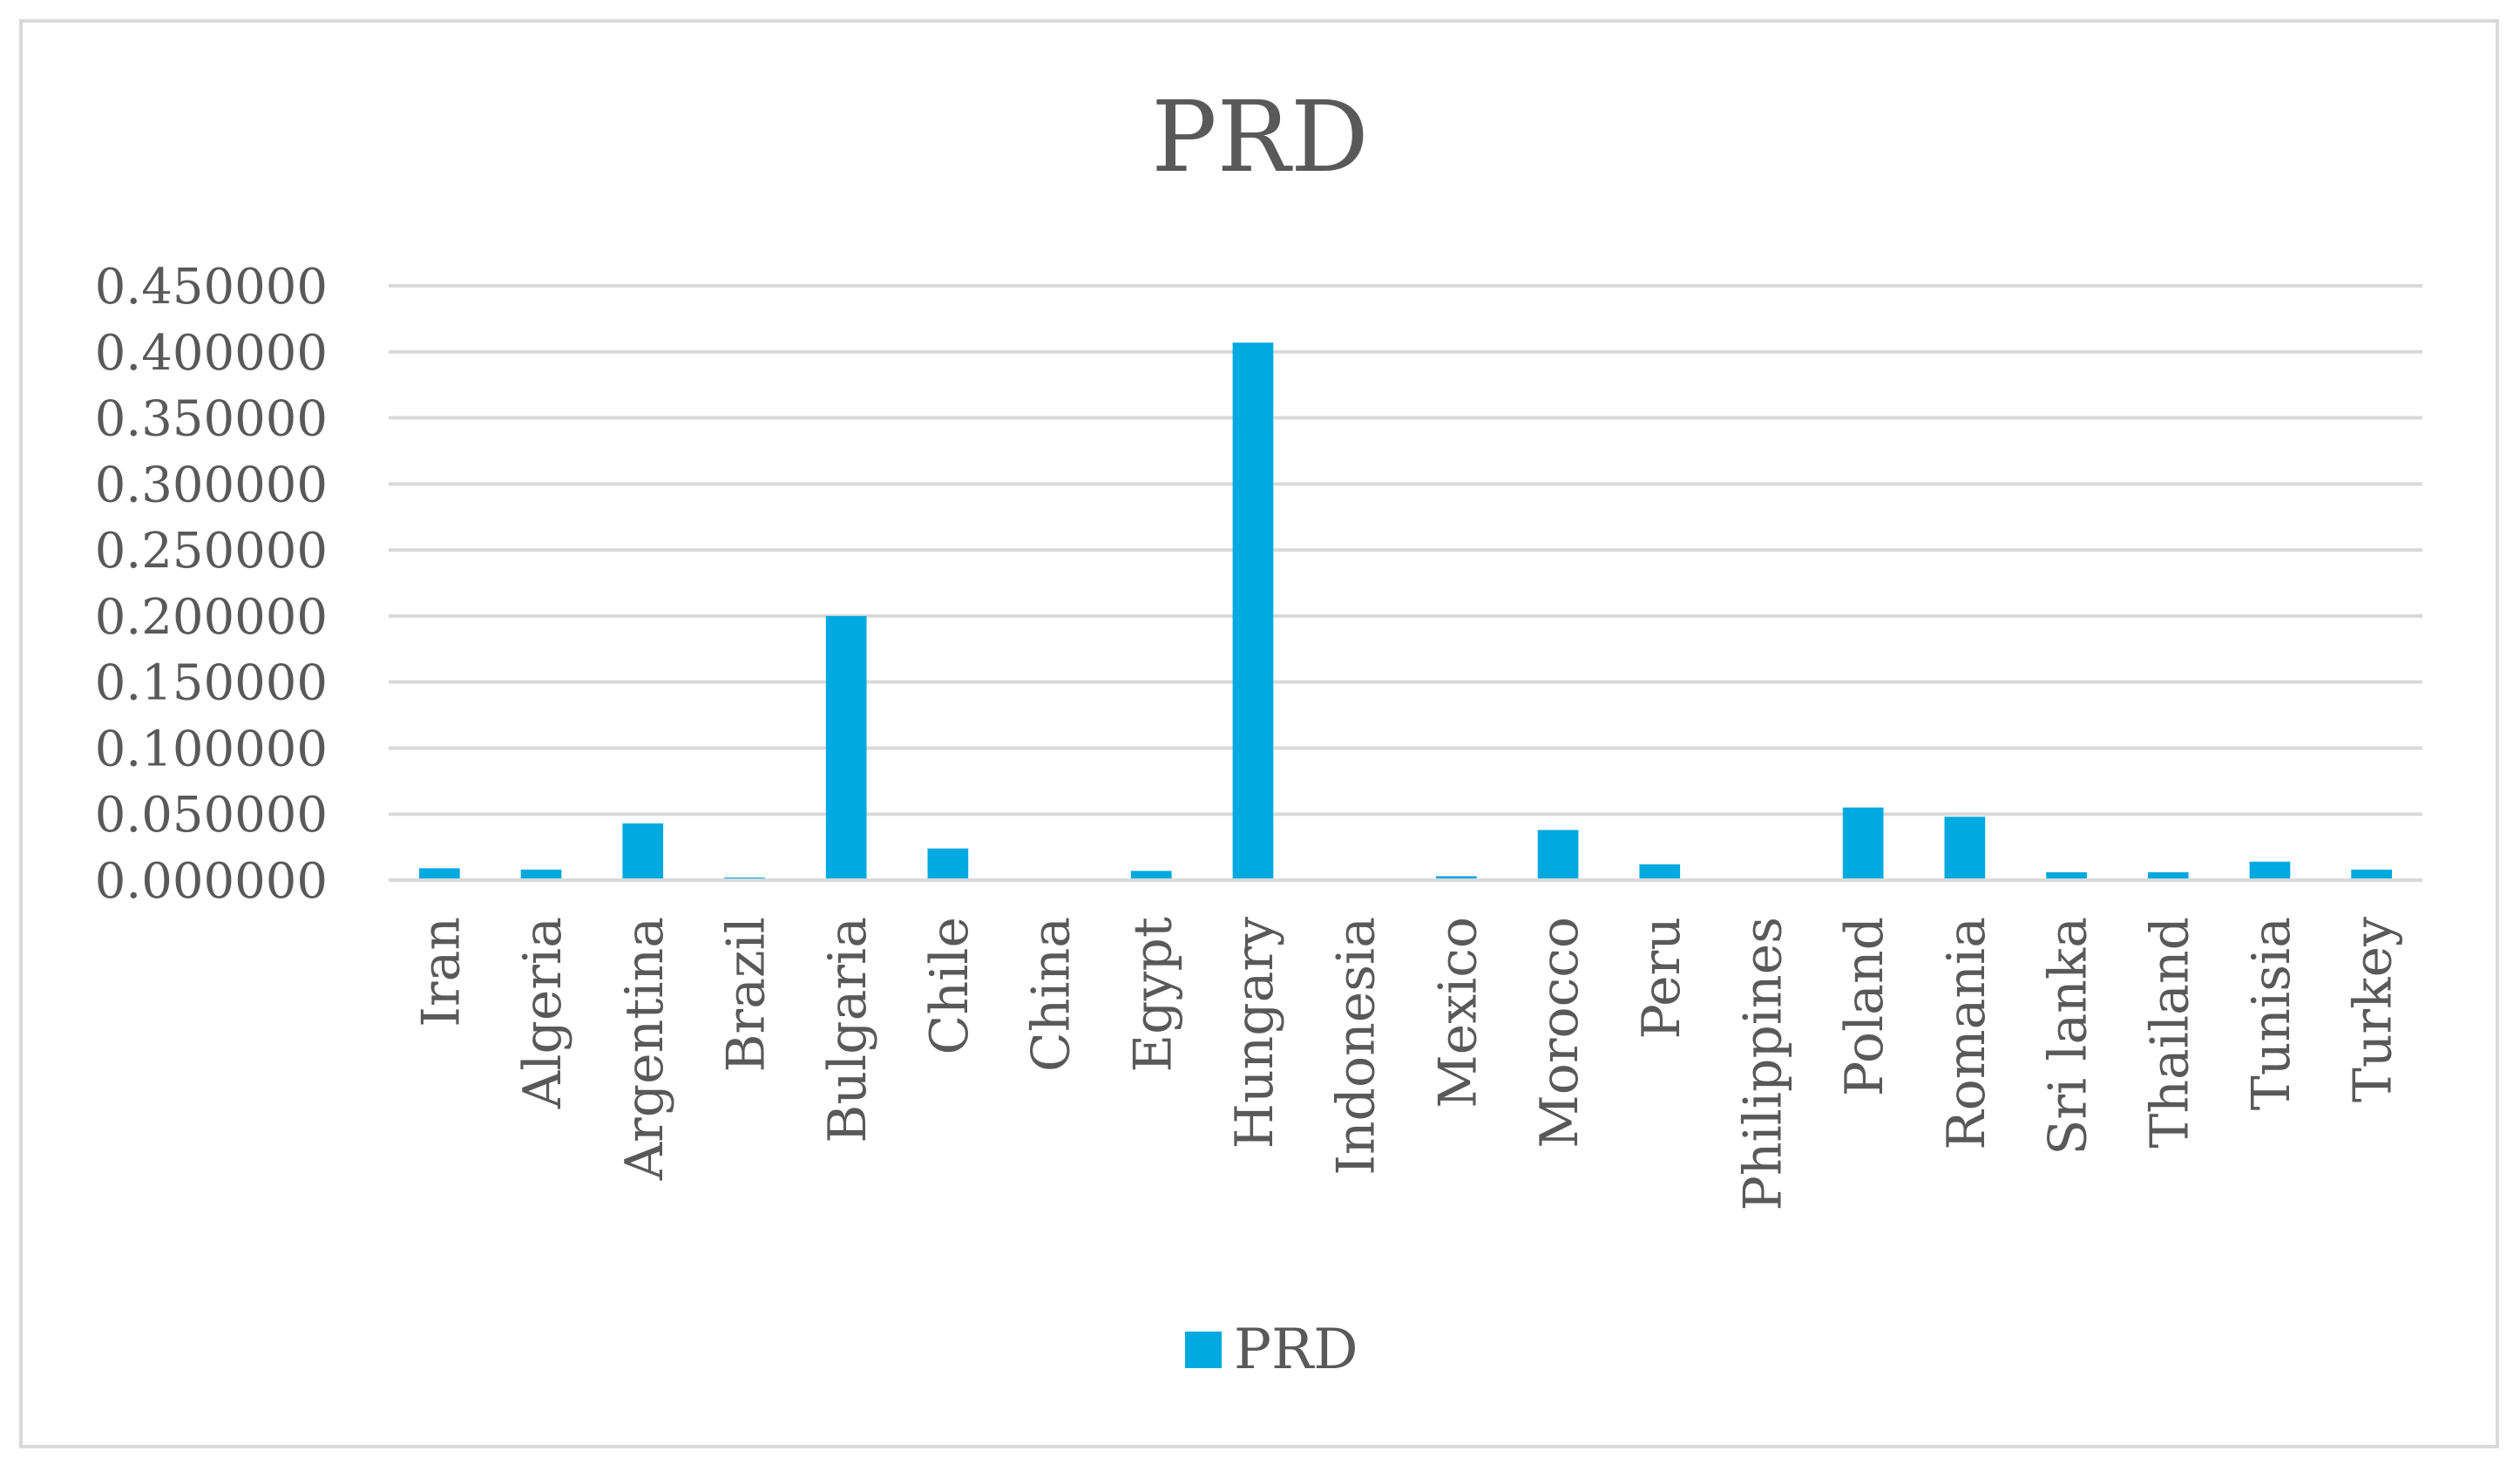 The width and height of the screenshot is (2520, 1471). Describe the element at coordinates (1456, 878) in the screenshot. I see `bar-mexico` at that location.